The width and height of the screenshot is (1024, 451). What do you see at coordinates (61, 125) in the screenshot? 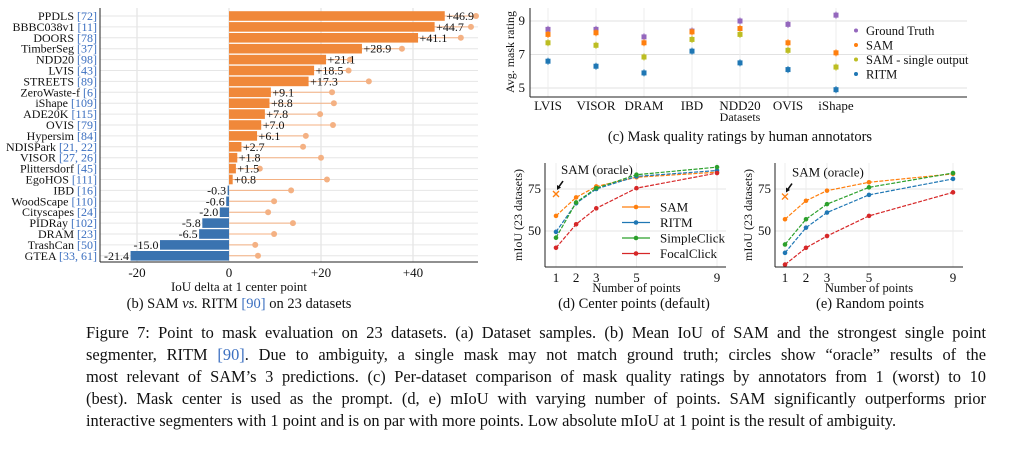
I see `dataset-name: OVIS` at bounding box center [61, 125].